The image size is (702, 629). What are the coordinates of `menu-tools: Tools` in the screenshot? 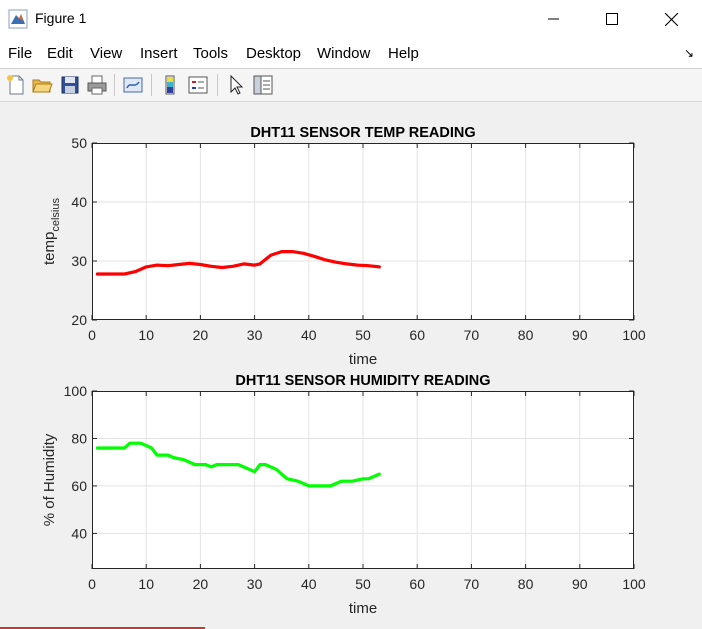 It's located at (211, 53).